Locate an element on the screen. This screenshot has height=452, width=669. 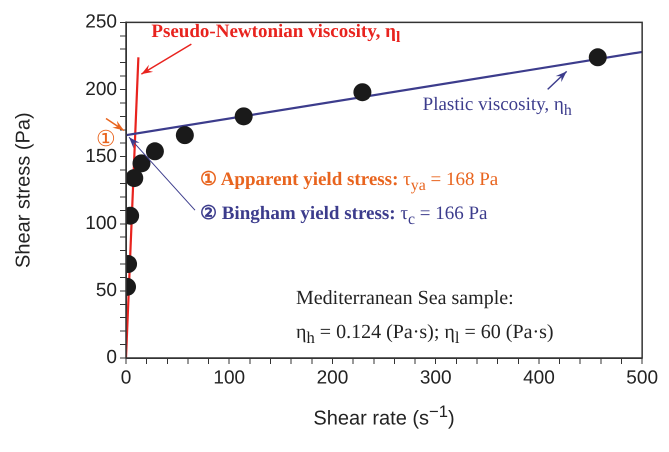
y-axis-title: Shear stress (Pa) is located at coordinates (23, 190).